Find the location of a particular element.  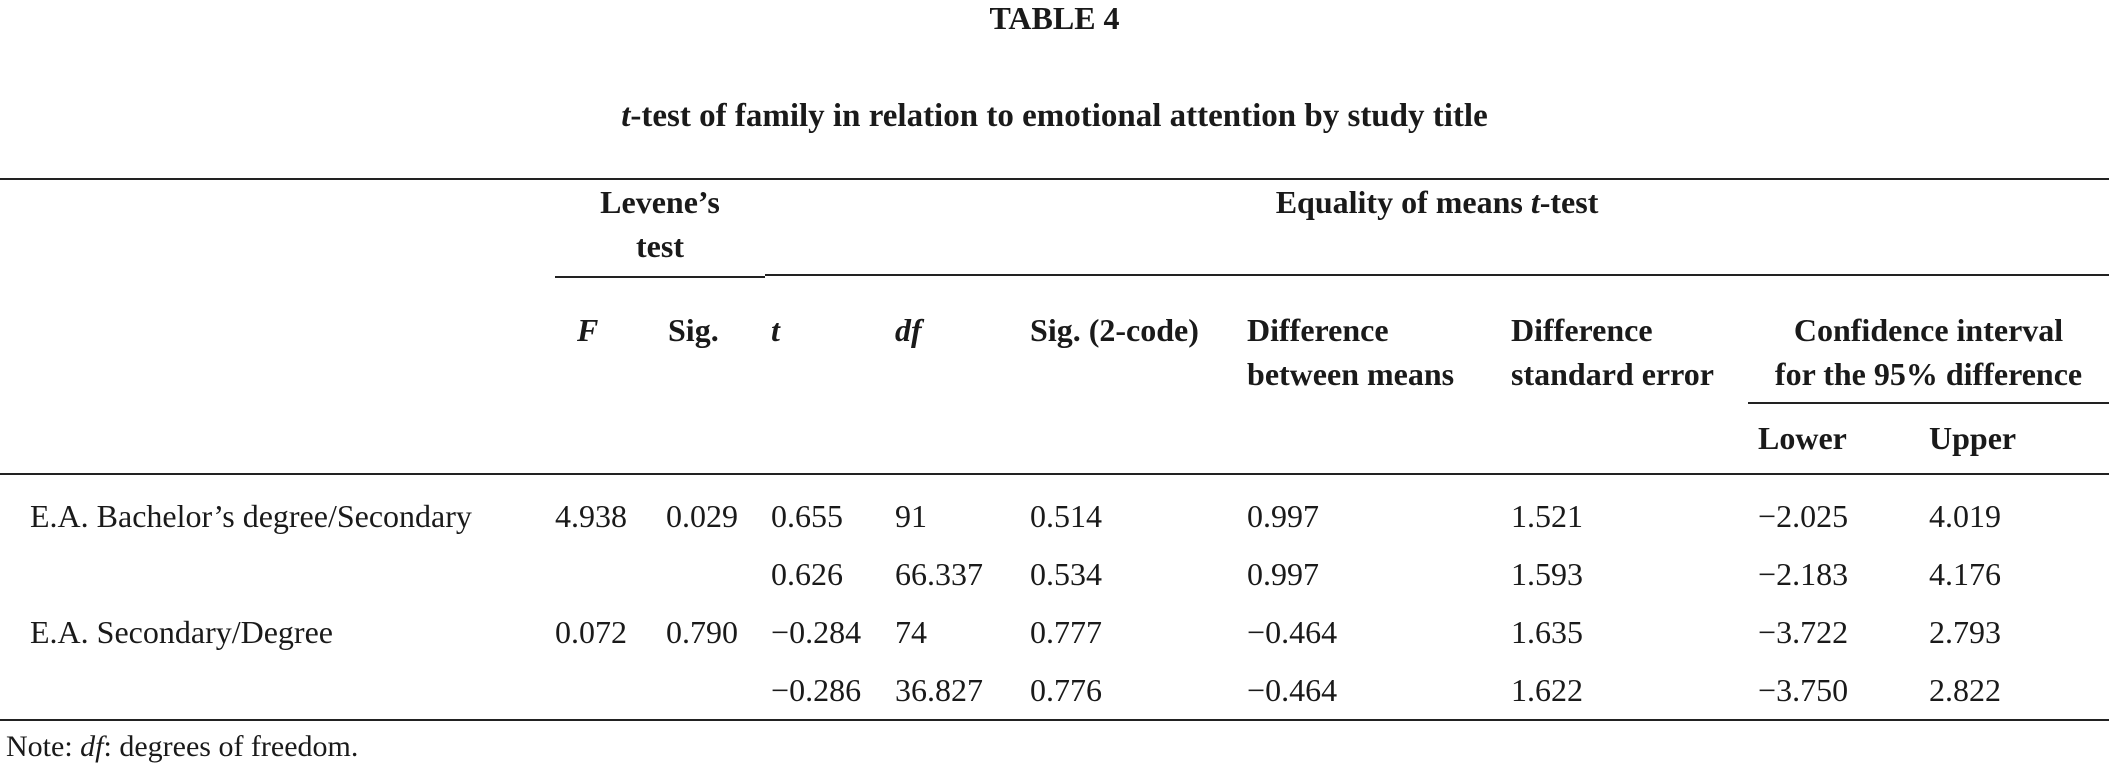

col-header-sig: Sig. is located at coordinates (693, 330).